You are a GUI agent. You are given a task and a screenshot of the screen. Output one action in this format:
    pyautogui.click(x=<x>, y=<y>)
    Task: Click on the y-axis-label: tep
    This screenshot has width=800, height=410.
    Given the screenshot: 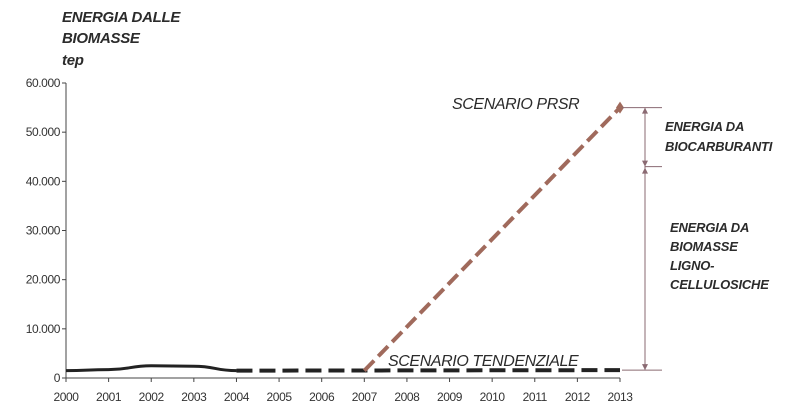 What is the action you would take?
    pyautogui.click(x=73, y=60)
    